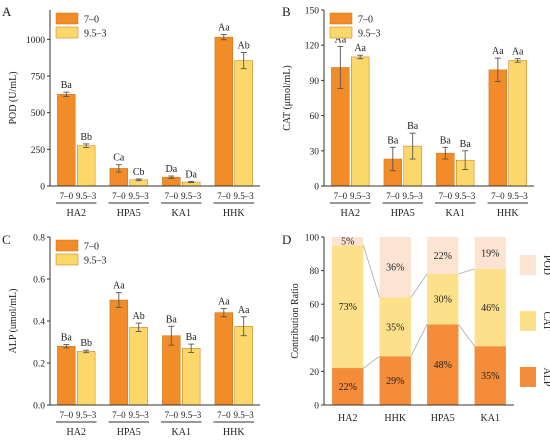 The height and width of the screenshot is (443, 550). I want to click on panel-letter: A, so click(7, 11).